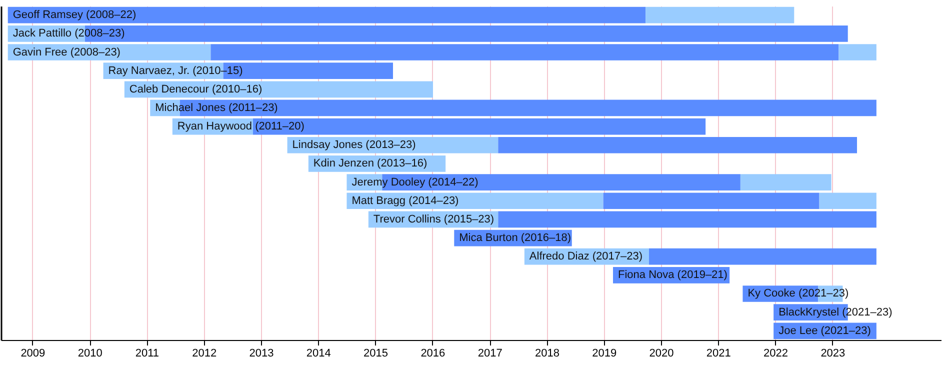 Image resolution: width=950 pixels, height=365 pixels. What do you see at coordinates (376, 354) in the screenshot?
I see `x-tick-label: 2015` at bounding box center [376, 354].